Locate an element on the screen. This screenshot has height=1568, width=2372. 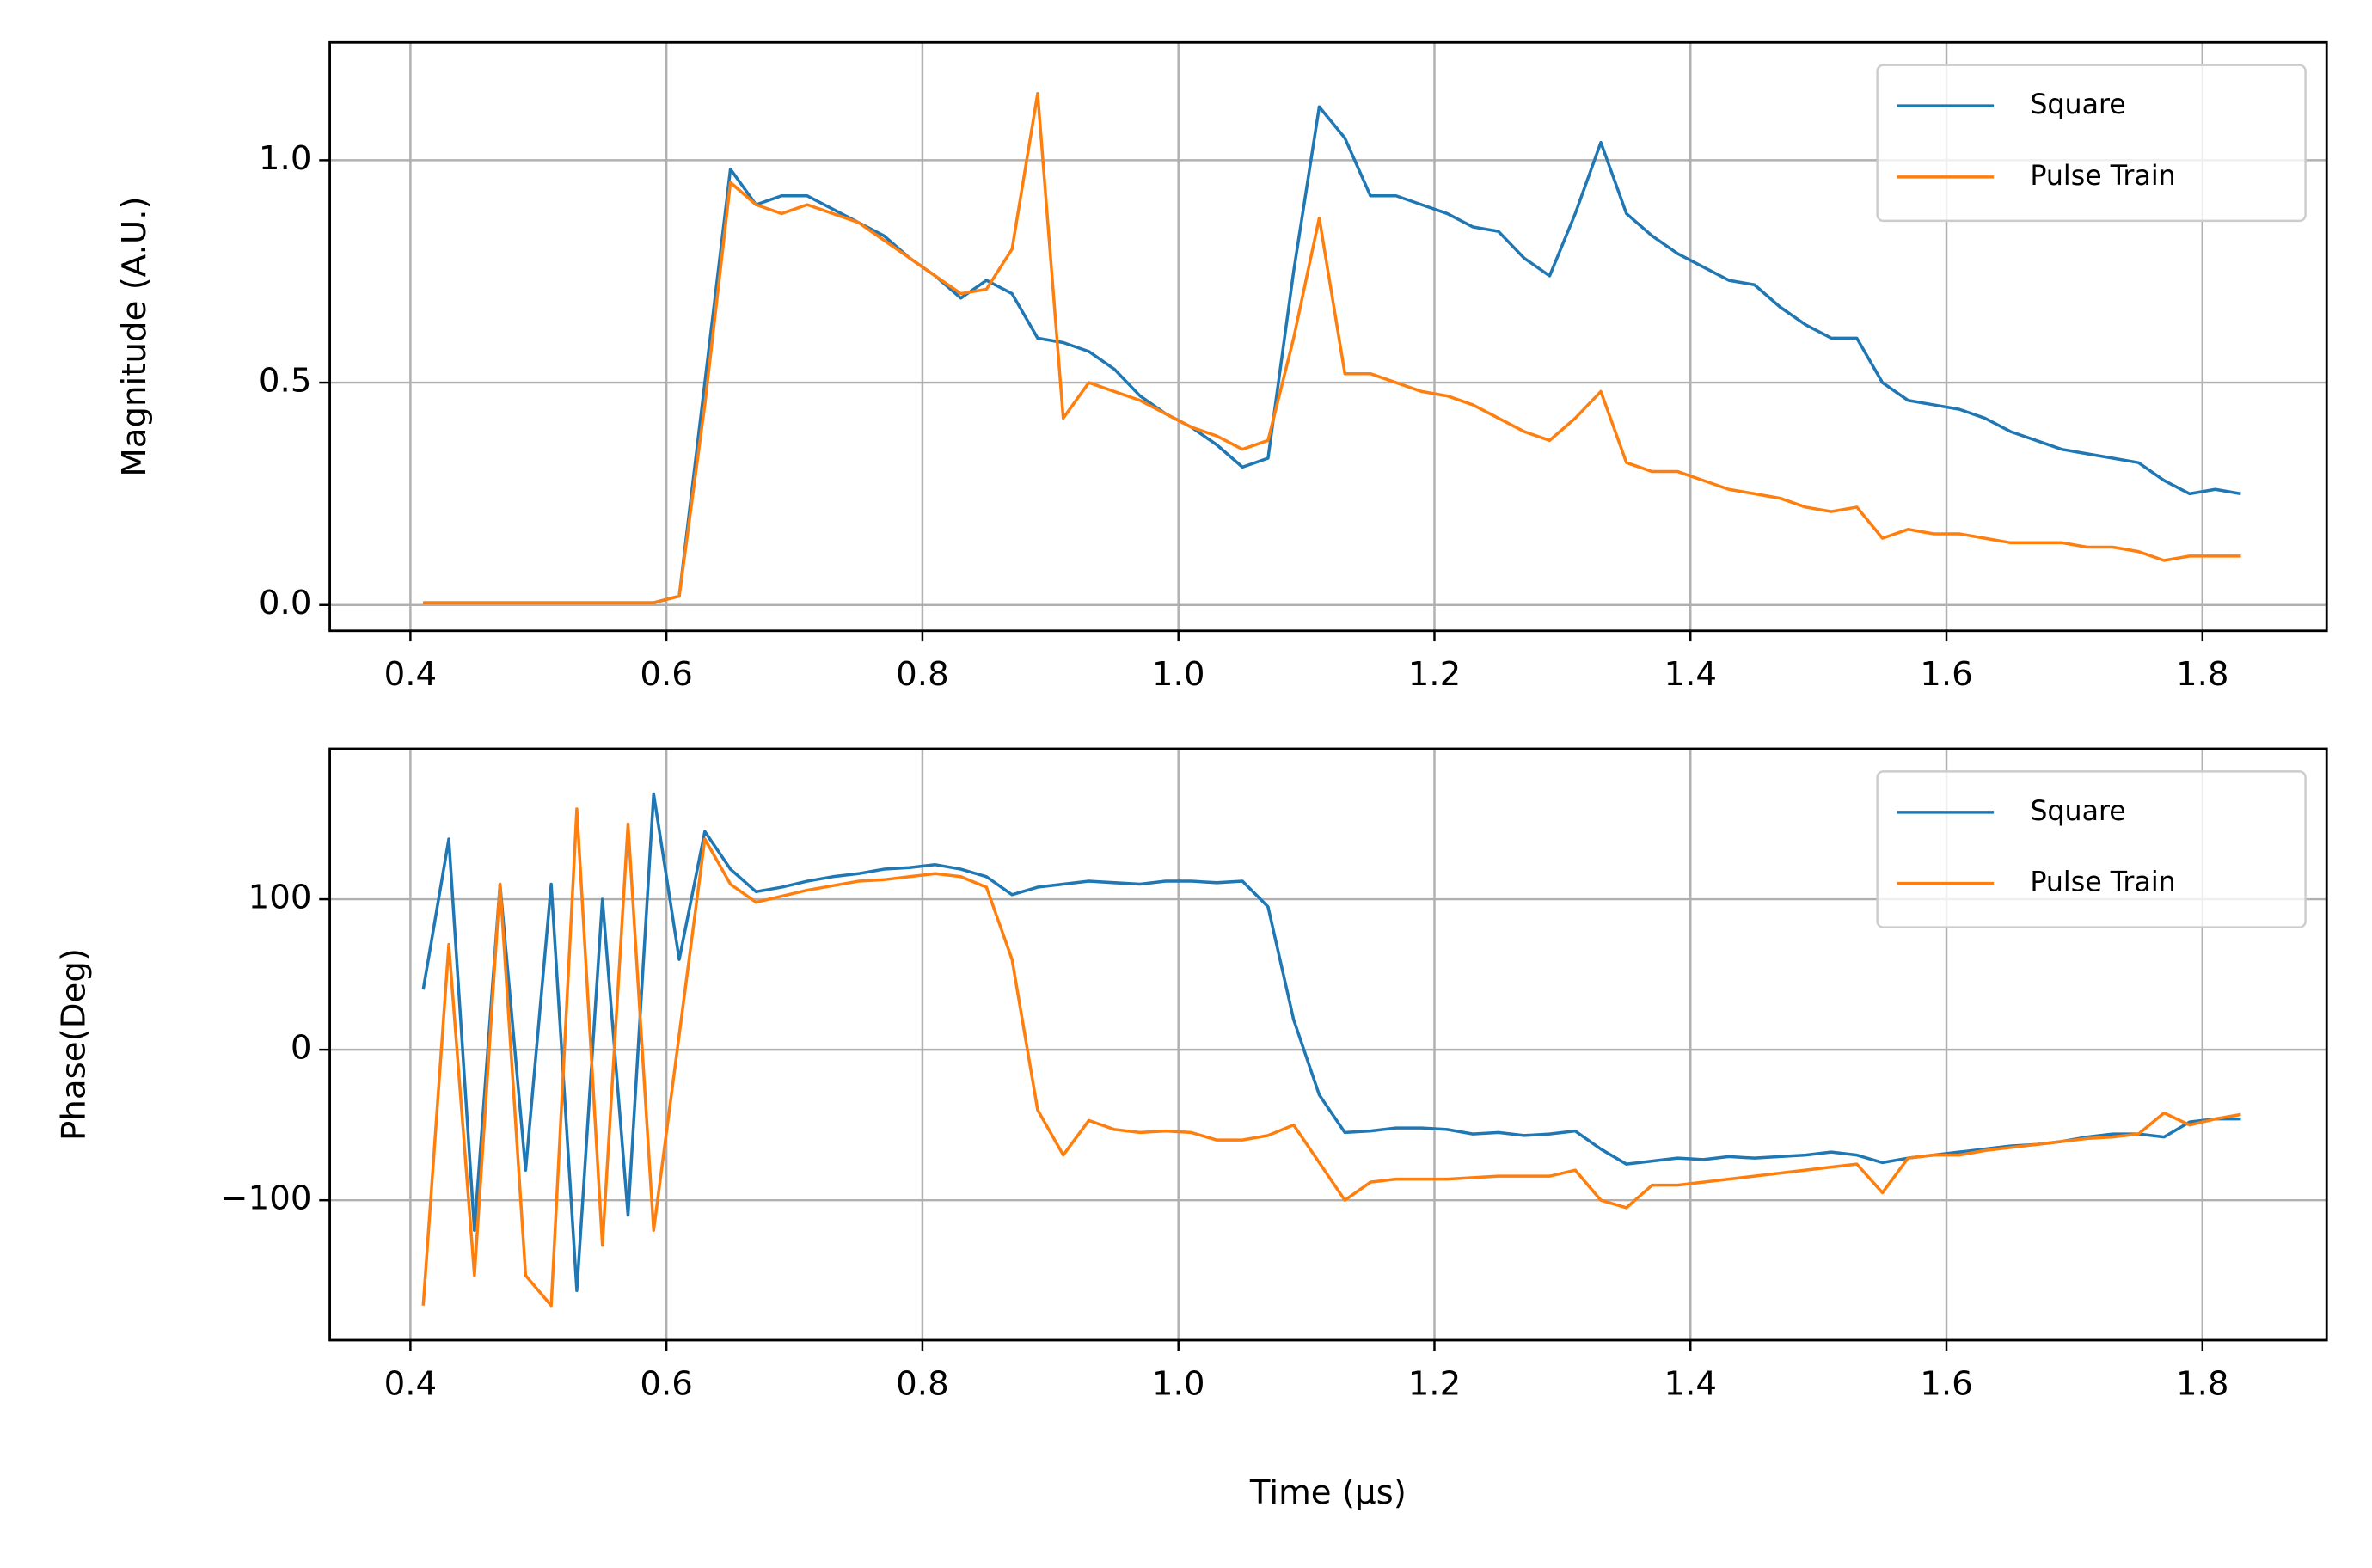
y-tick-label: −100 is located at coordinates (266, 1198).